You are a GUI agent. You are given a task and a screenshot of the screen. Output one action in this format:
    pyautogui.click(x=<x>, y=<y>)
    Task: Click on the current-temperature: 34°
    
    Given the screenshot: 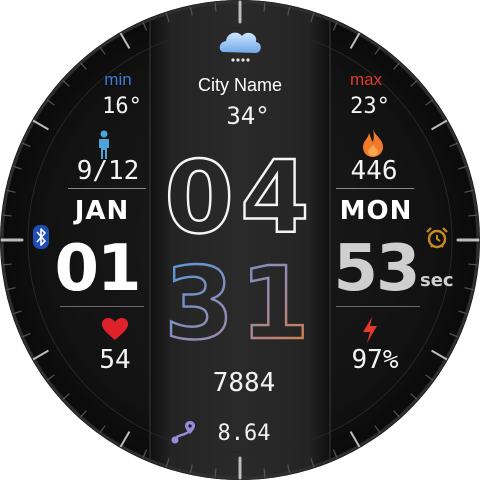 What is the action you would take?
    pyautogui.click(x=248, y=116)
    